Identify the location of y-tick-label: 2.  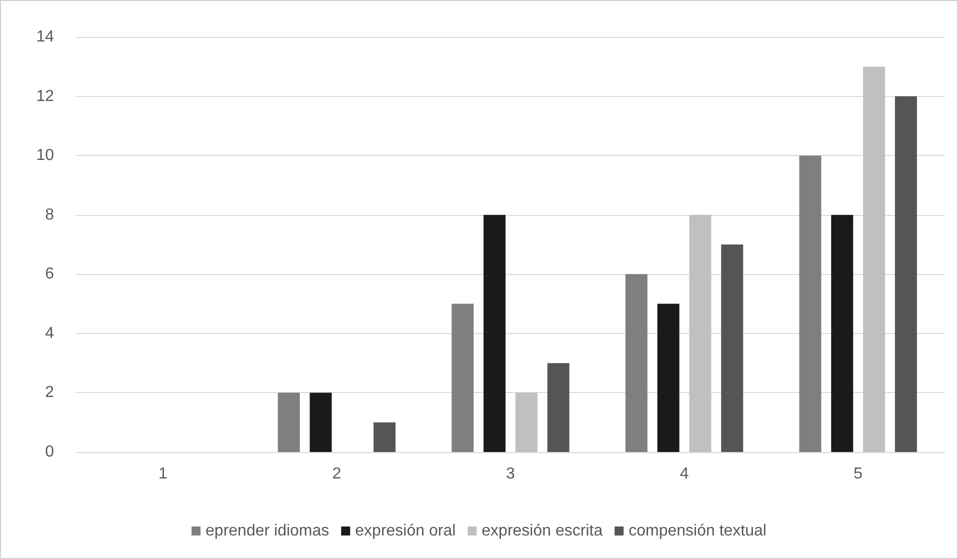
(49, 393).